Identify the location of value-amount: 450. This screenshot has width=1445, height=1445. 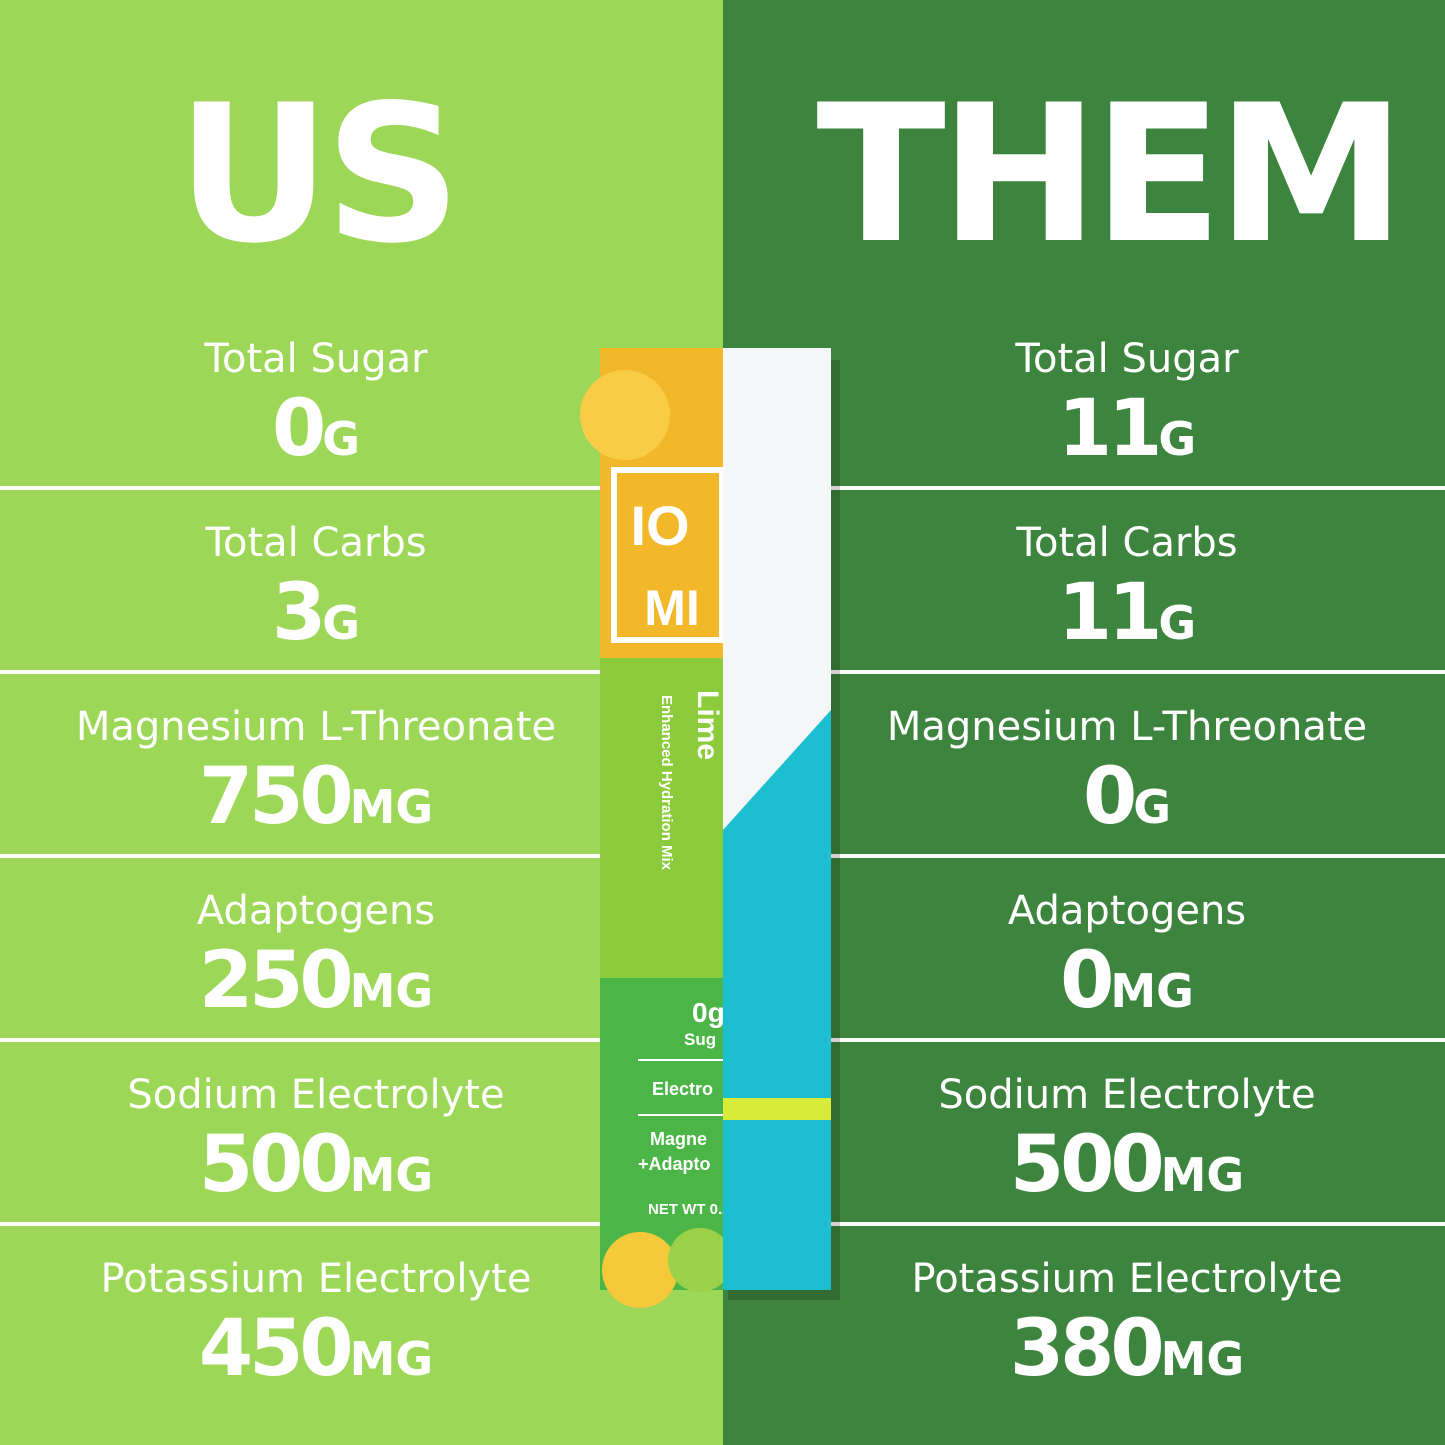
(275, 1349).